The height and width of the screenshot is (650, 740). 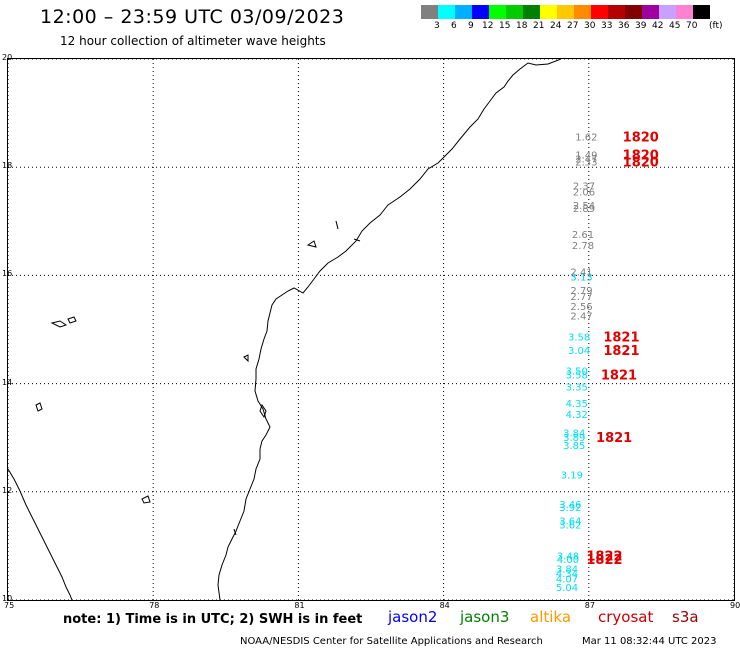 I want to click on swh-value: 4.32, so click(x=577, y=415).